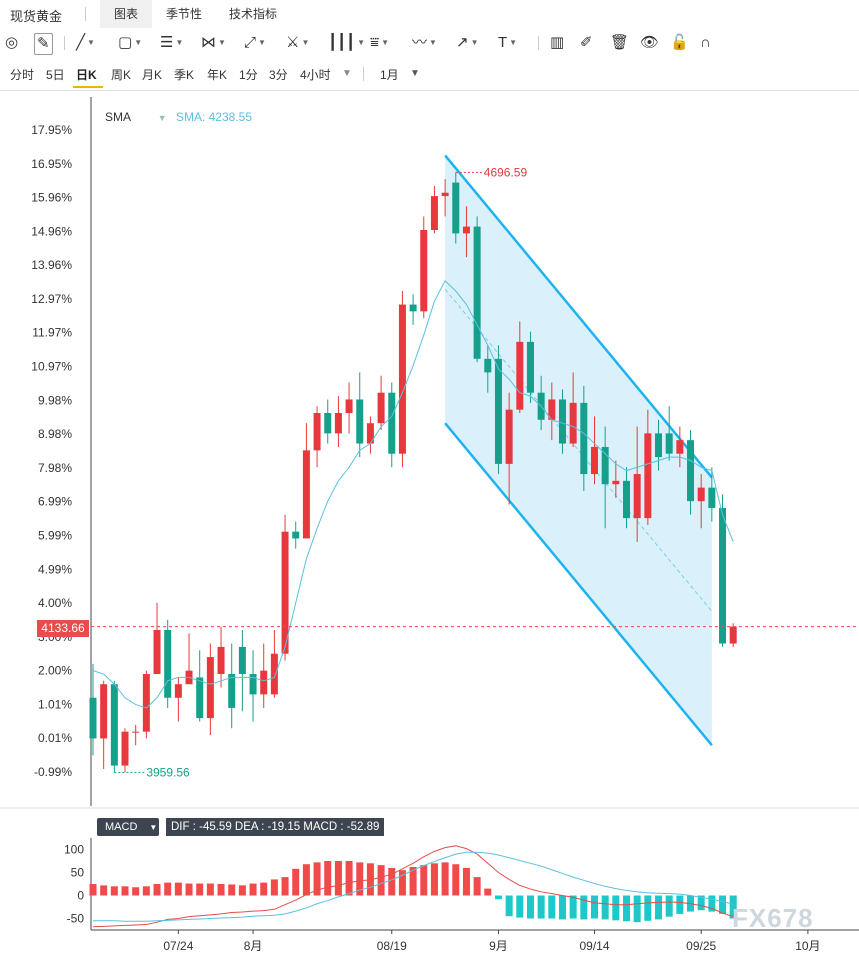 The width and height of the screenshot is (859, 954). I want to click on fibonacci-icon: ┃┃┃ ▼, so click(347, 42).